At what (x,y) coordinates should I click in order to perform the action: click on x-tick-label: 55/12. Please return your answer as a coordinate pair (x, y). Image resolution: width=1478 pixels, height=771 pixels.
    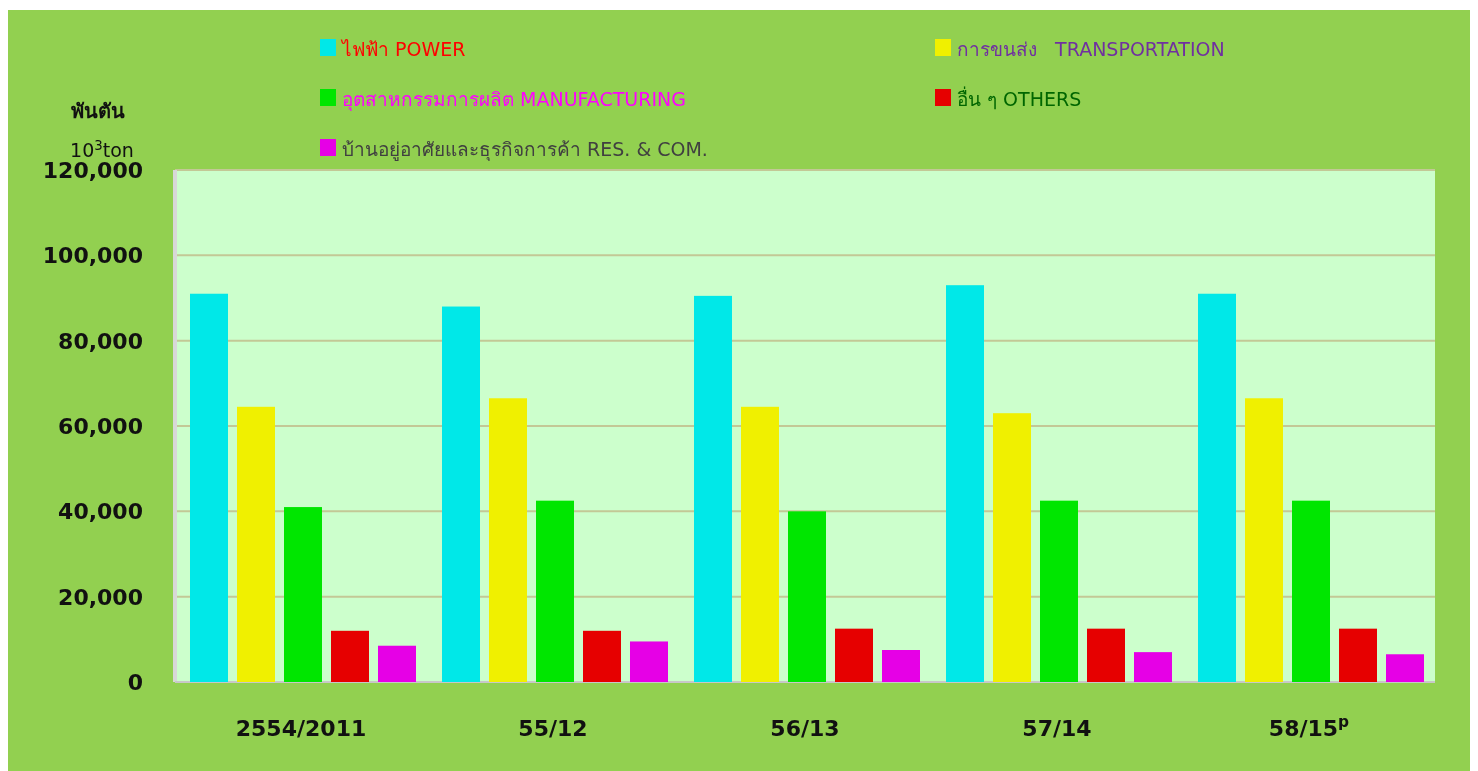
    Looking at the image, I should click on (553, 728).